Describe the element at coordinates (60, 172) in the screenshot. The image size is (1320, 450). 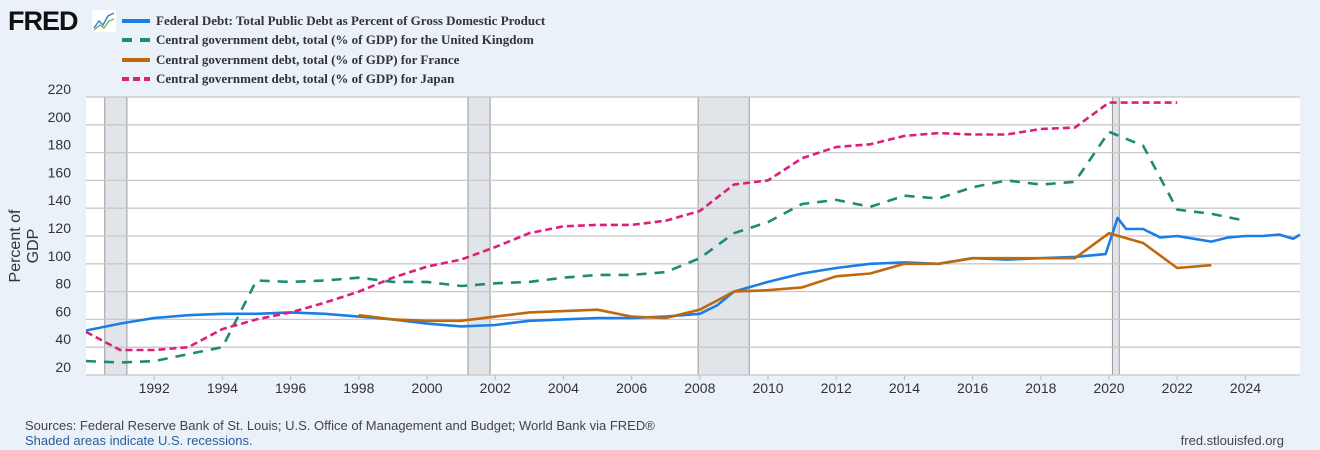
I see `y-tick-label: 160` at that location.